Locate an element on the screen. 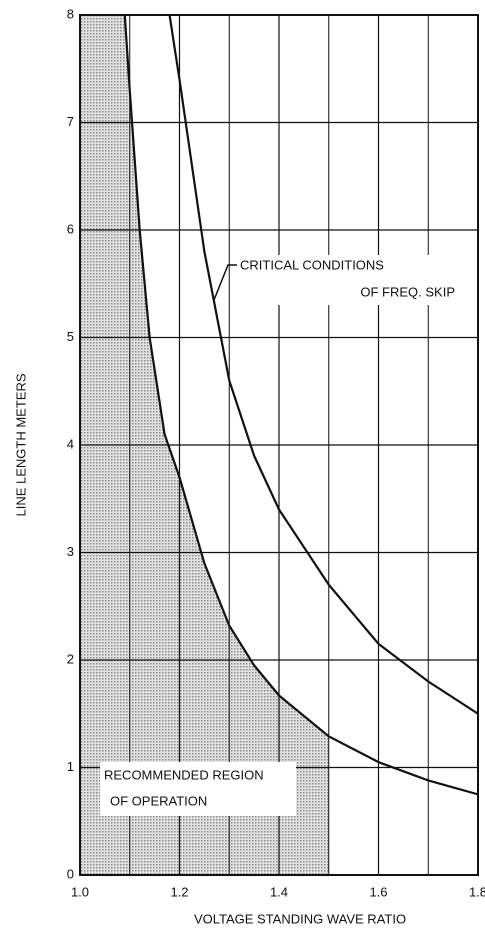 The width and height of the screenshot is (485, 938). y-tick-label: 5 is located at coordinates (70, 336).